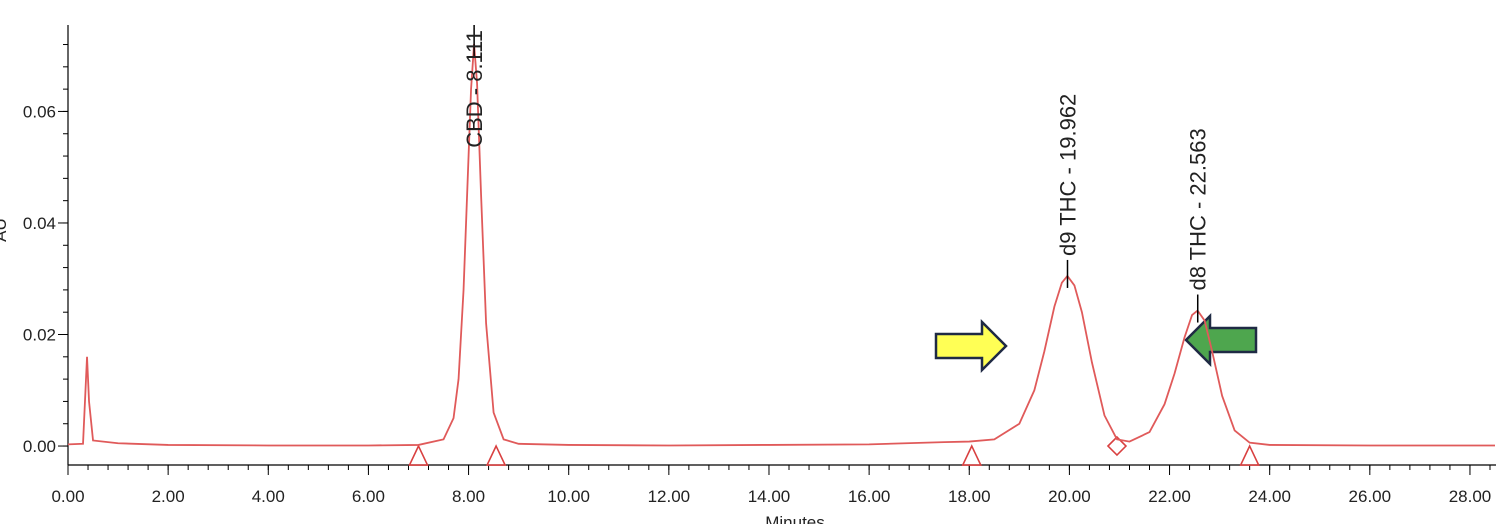  I want to click on x-tick-label: 28.00, so click(1470, 496).